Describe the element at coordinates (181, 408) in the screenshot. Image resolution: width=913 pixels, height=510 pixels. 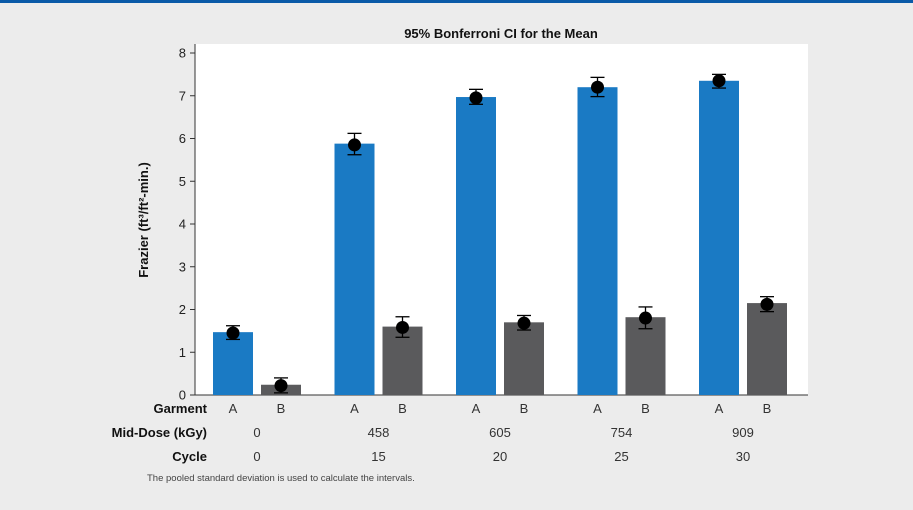
I see `row-label-0: Garment` at that location.